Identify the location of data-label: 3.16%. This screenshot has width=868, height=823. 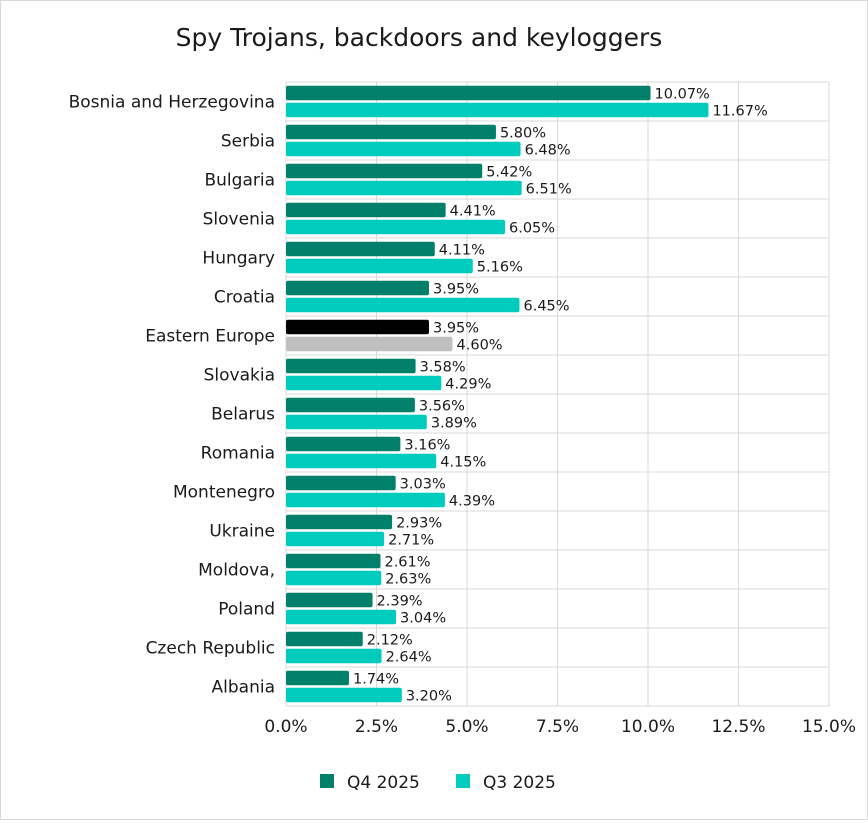
(427, 445).